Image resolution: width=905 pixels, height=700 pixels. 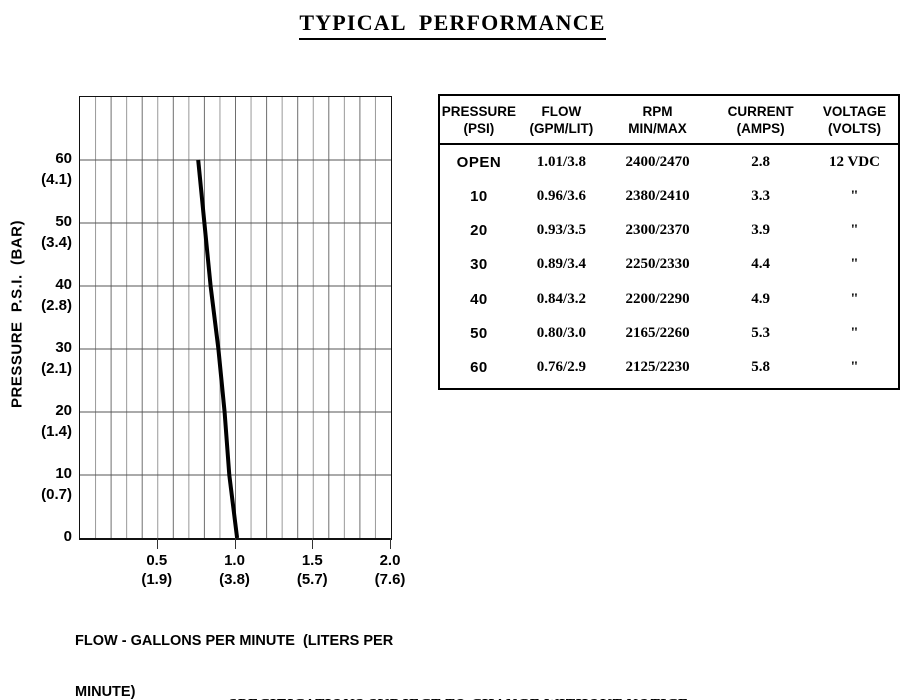 I want to click on performance-curve, so click(x=218, y=348).